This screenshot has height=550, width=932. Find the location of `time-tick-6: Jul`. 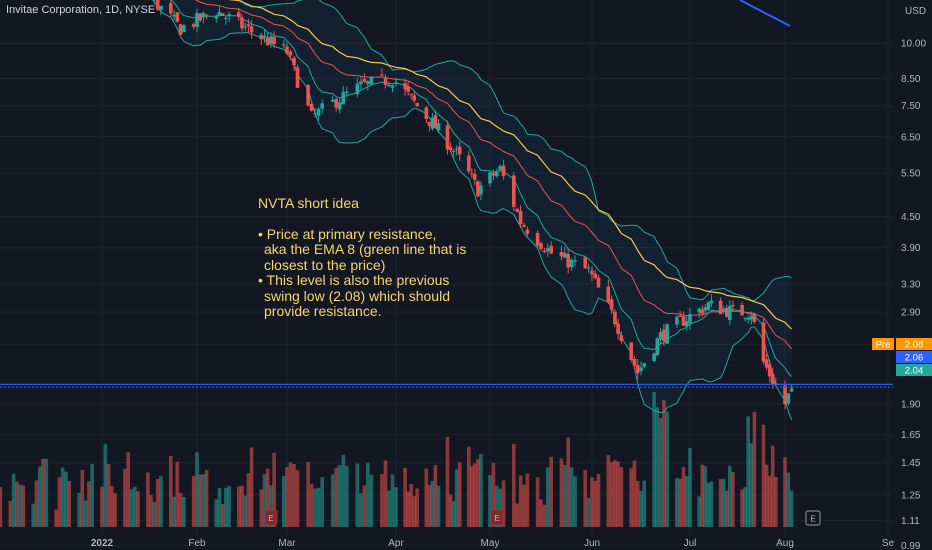

time-tick-6: Jul is located at coordinates (690, 543).